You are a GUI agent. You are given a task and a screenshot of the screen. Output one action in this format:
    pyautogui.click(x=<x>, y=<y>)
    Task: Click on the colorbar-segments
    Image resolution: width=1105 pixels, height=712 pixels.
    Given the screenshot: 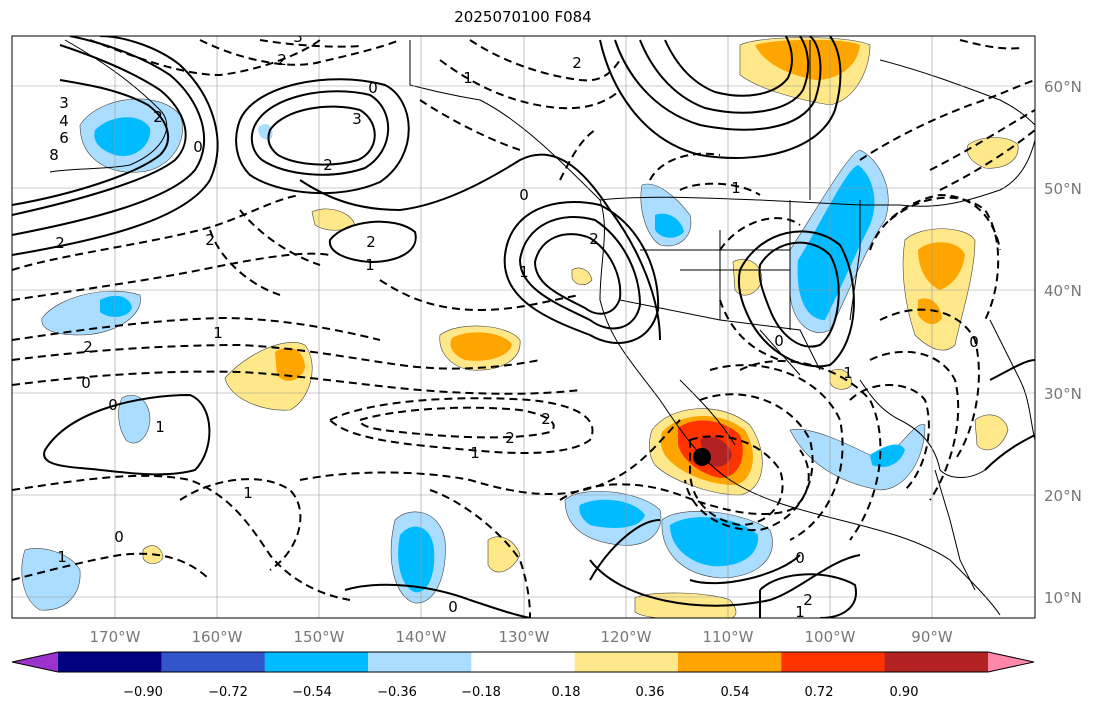 What is the action you would take?
    pyautogui.click(x=523, y=662)
    